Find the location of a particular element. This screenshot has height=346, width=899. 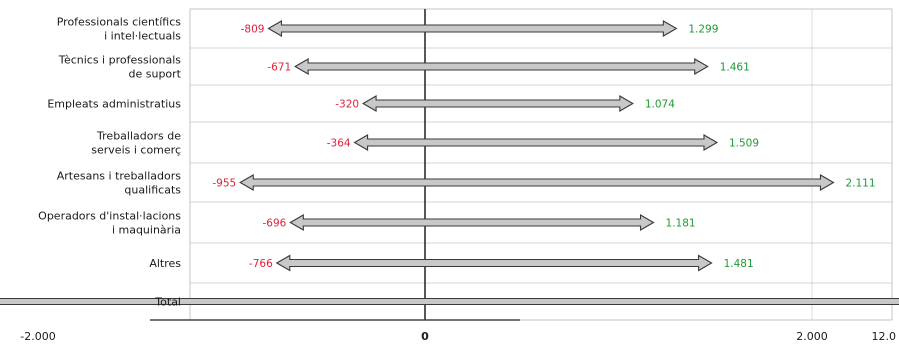

category-label-6-0: Altres is located at coordinates (165, 263).